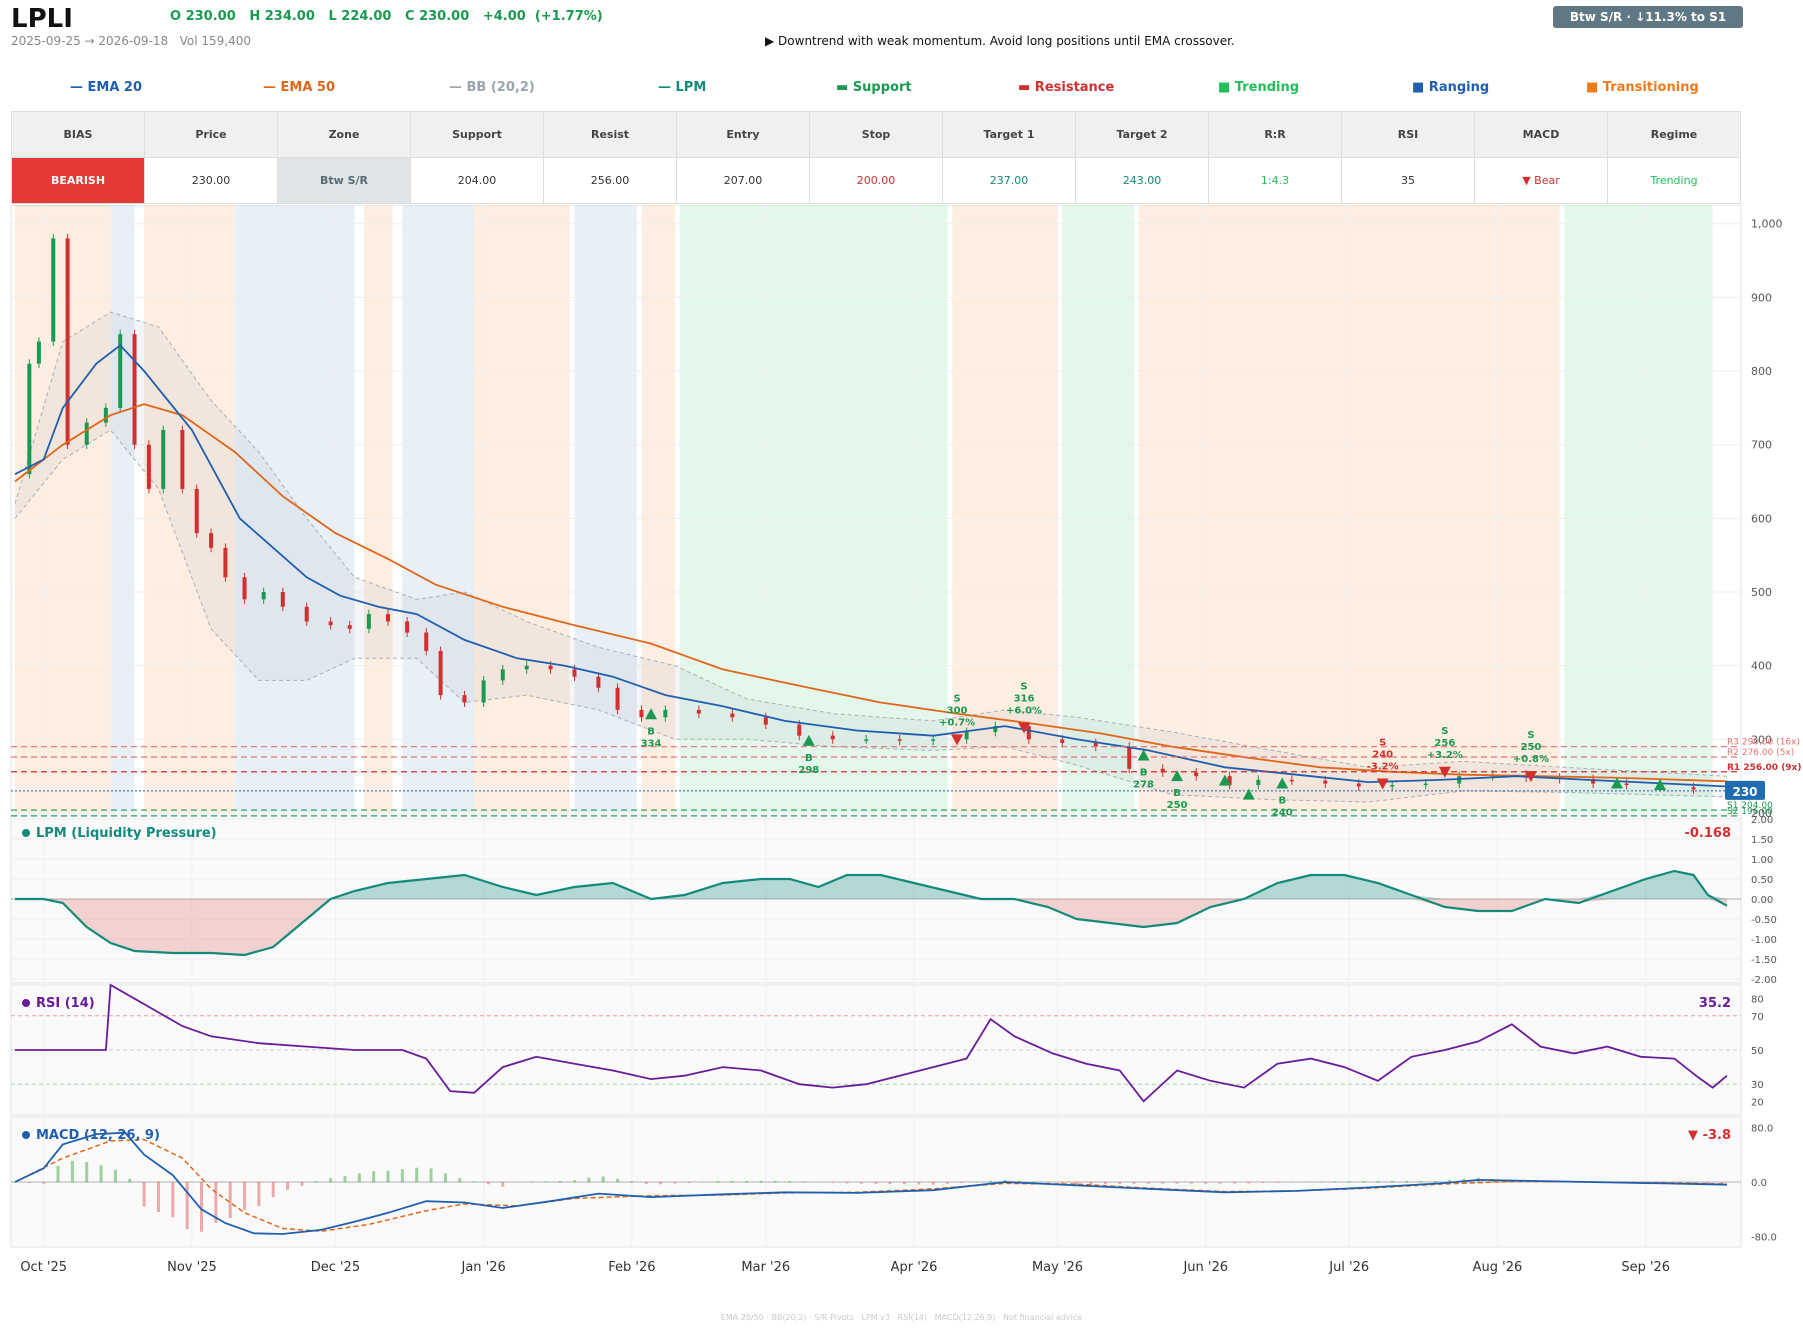 This screenshot has width=1803, height=1330. What do you see at coordinates (765, 1267) in the screenshot?
I see `x-tick-label: Mar '26` at bounding box center [765, 1267].